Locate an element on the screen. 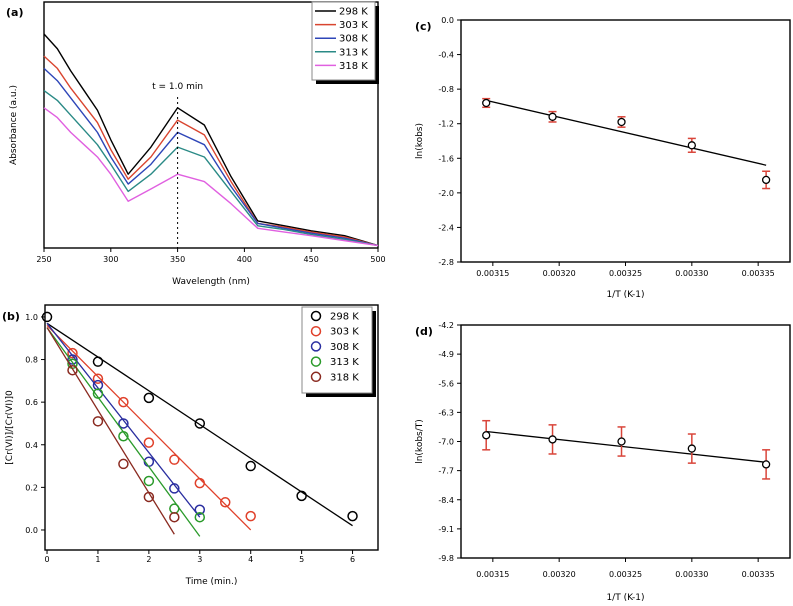 The image size is (793, 606). spectrum-line-298k is located at coordinates (211, 140).